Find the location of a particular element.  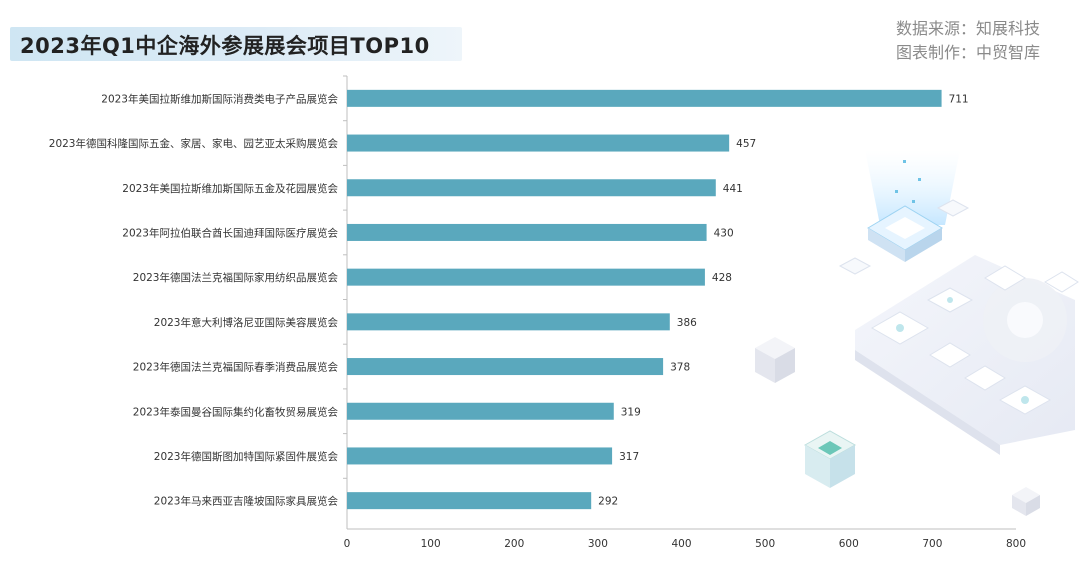

x-tick-label: 400 is located at coordinates (681, 544).